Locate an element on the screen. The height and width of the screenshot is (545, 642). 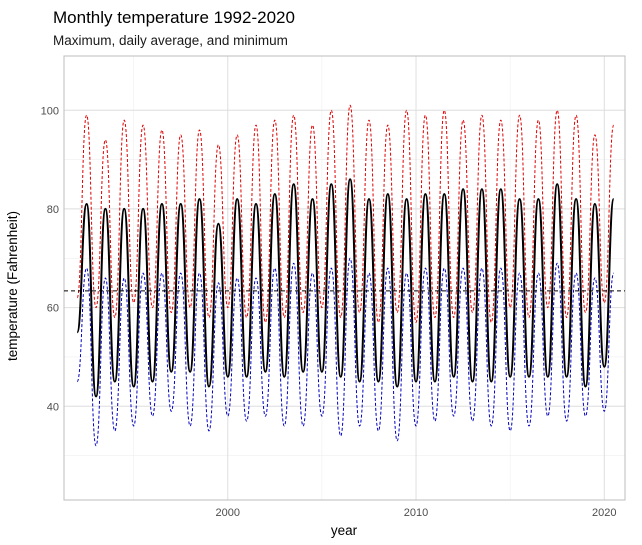
chart-subtitle: Maximum, daily average, and minimum is located at coordinates (170, 40).